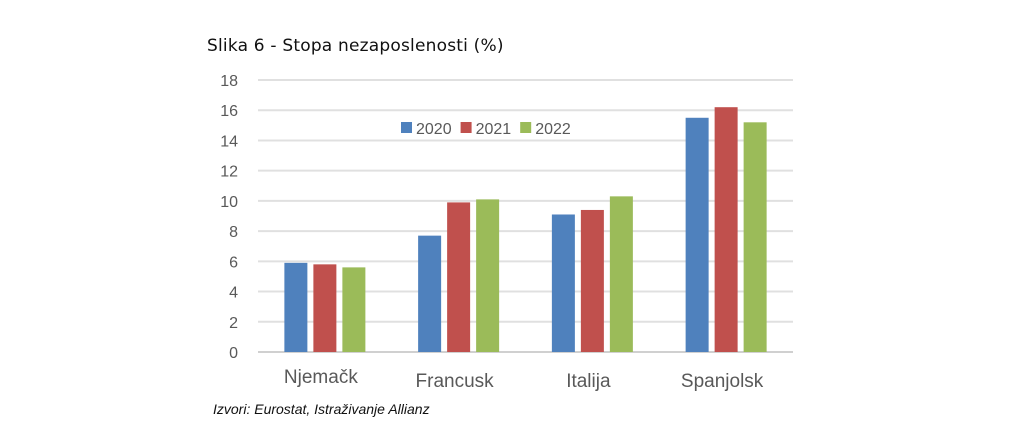 This screenshot has width=1024, height=439. Describe the element at coordinates (229, 202) in the screenshot. I see `y-tick-label: 10` at that location.